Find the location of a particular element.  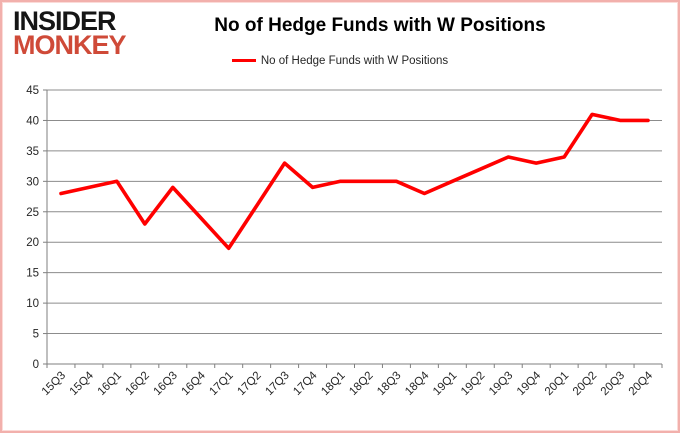

x-axis-label: 17Q1 is located at coordinates (221, 384).